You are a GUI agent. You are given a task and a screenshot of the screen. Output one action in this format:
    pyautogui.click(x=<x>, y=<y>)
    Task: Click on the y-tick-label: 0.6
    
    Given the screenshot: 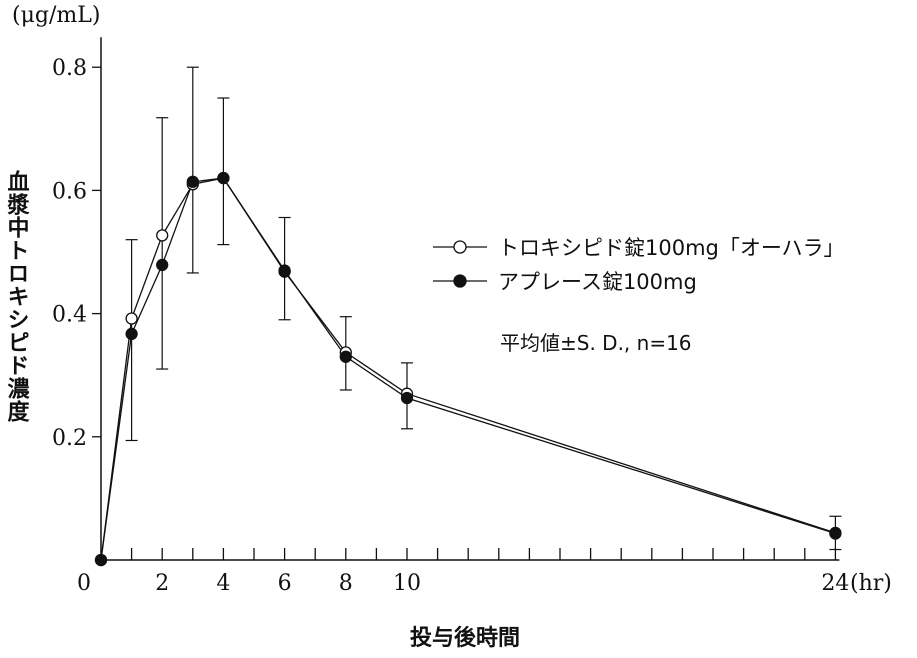 What is the action you would take?
    pyautogui.click(x=69, y=191)
    